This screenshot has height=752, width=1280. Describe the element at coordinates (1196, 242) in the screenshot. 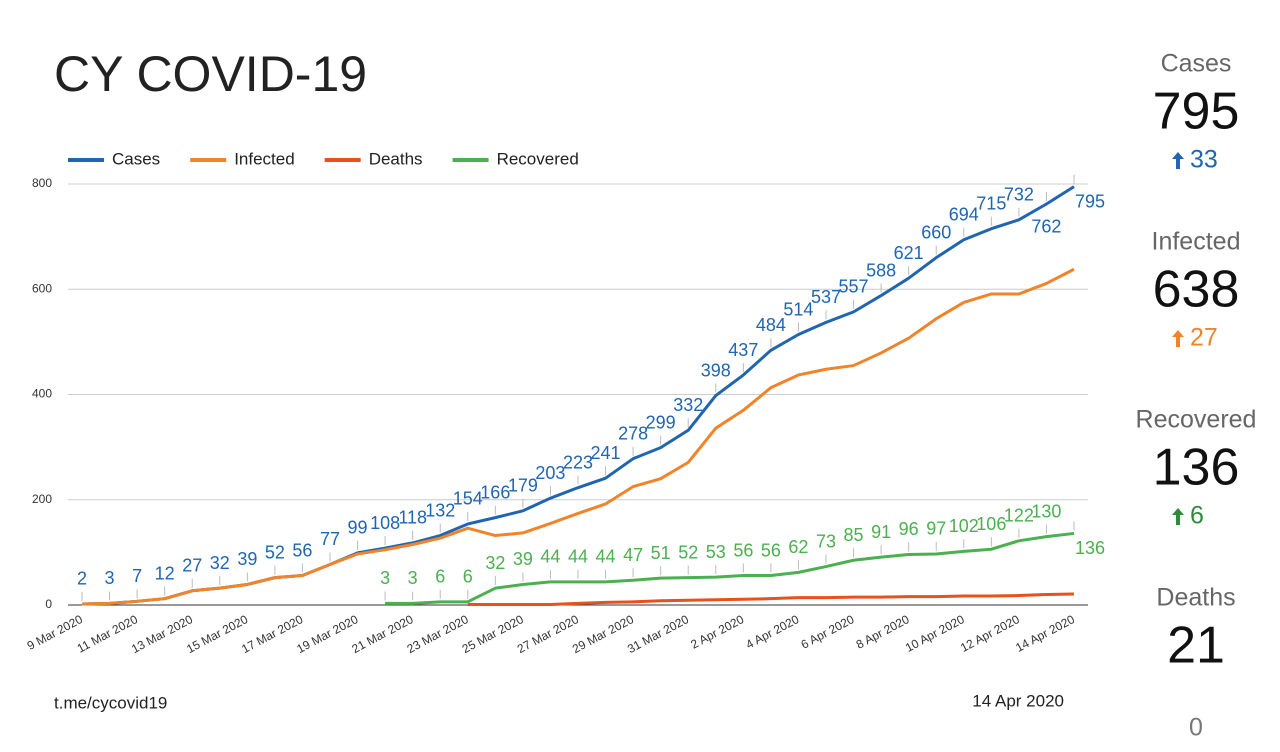

I see `summary-label: Infected` at that location.